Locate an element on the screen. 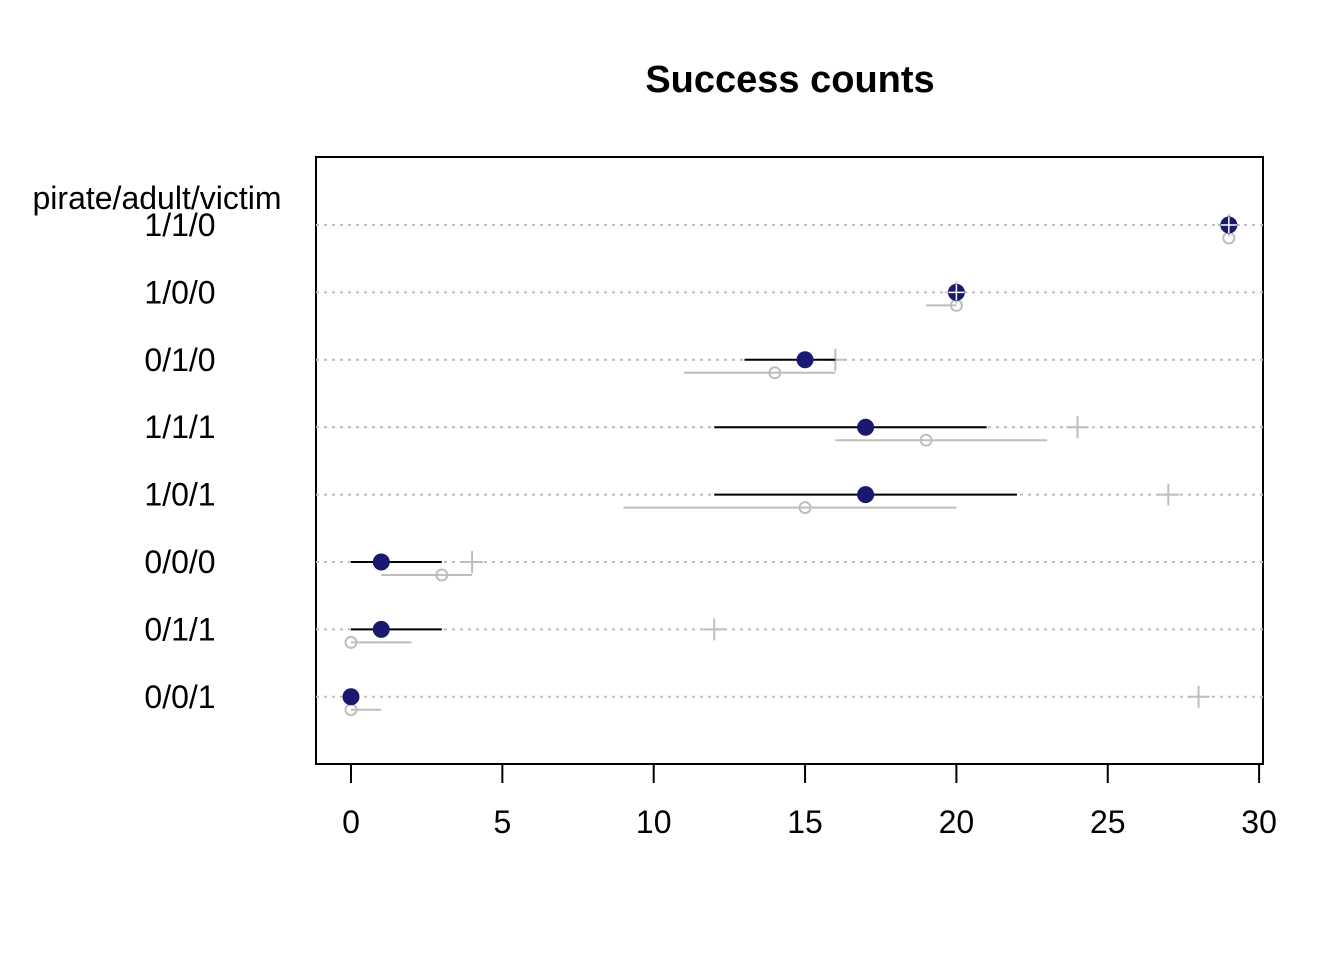 The height and width of the screenshot is (960, 1344). category-label: 1/1/1 is located at coordinates (179, 427).